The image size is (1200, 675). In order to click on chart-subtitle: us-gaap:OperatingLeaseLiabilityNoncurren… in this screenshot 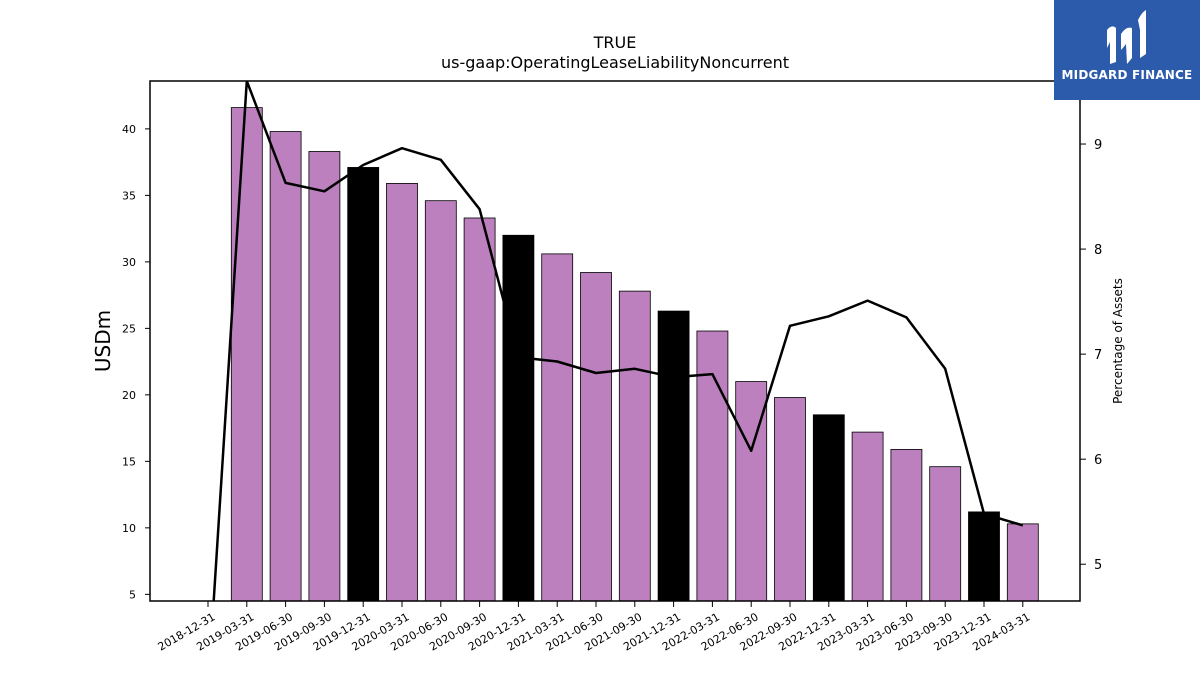, I will do `click(615, 62)`.